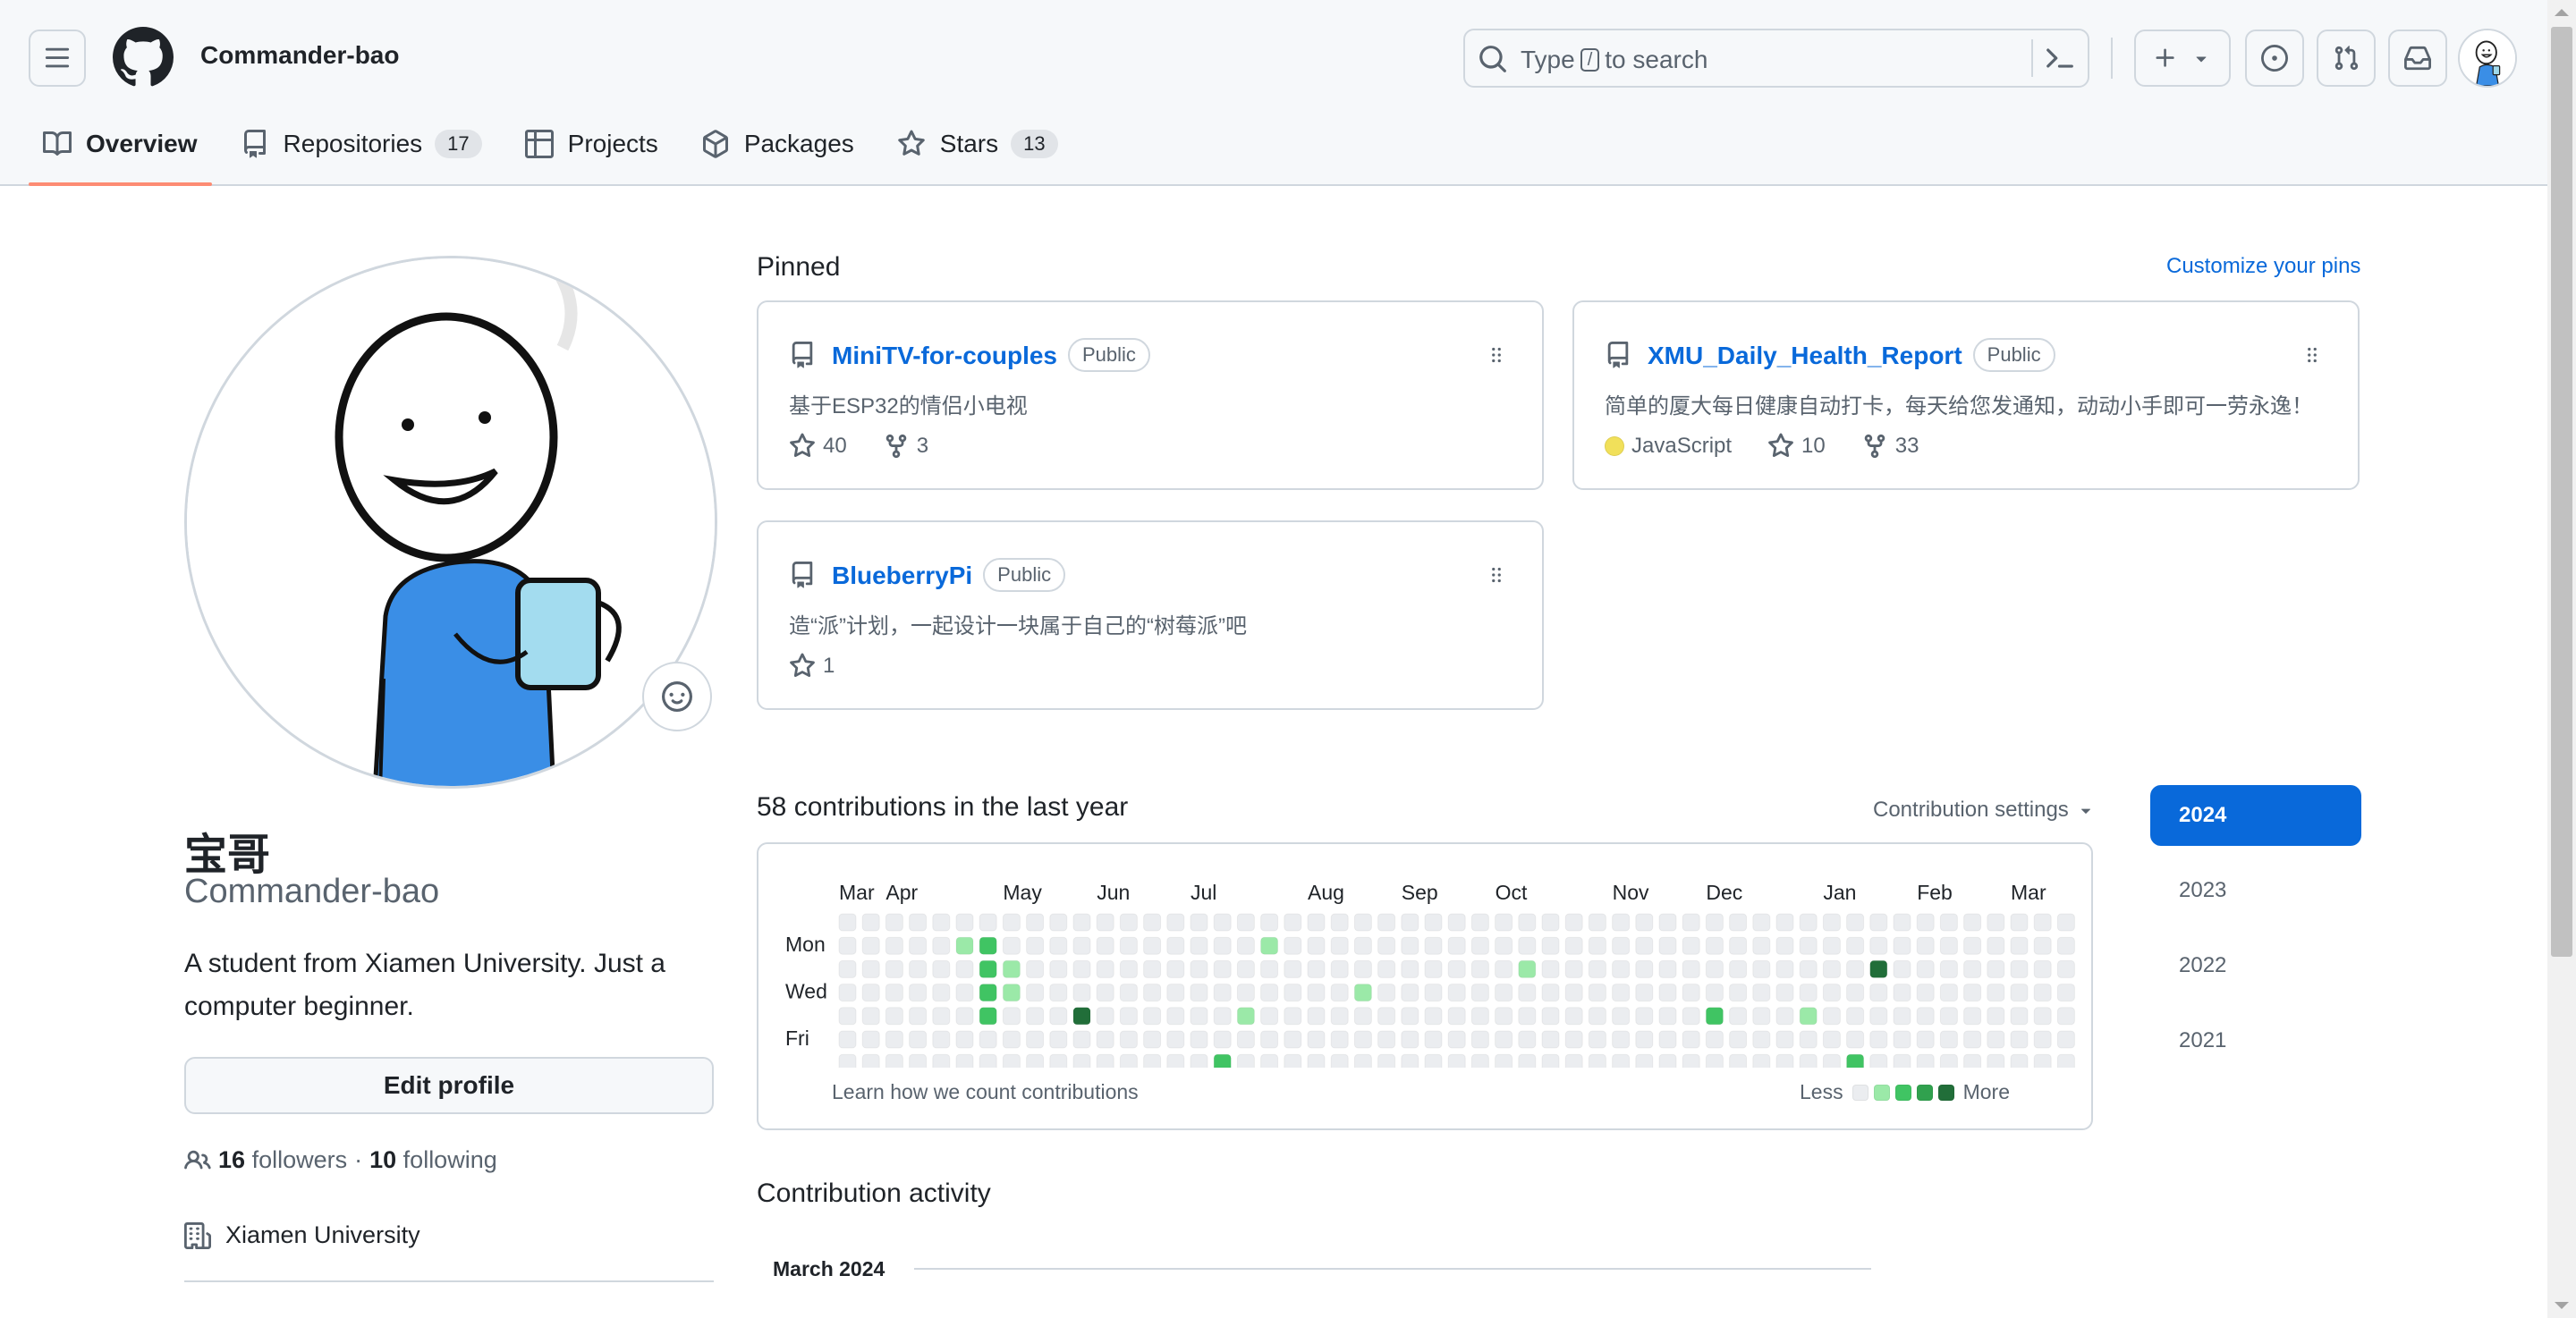  I want to click on repo-name-link: XMU_Daily_Health_Report, so click(1805, 356).